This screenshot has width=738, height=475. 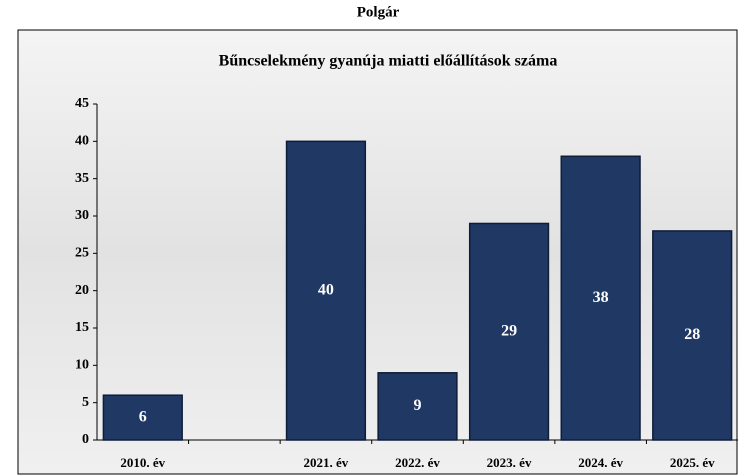 I want to click on y-tick-label: 0, so click(x=85, y=439).